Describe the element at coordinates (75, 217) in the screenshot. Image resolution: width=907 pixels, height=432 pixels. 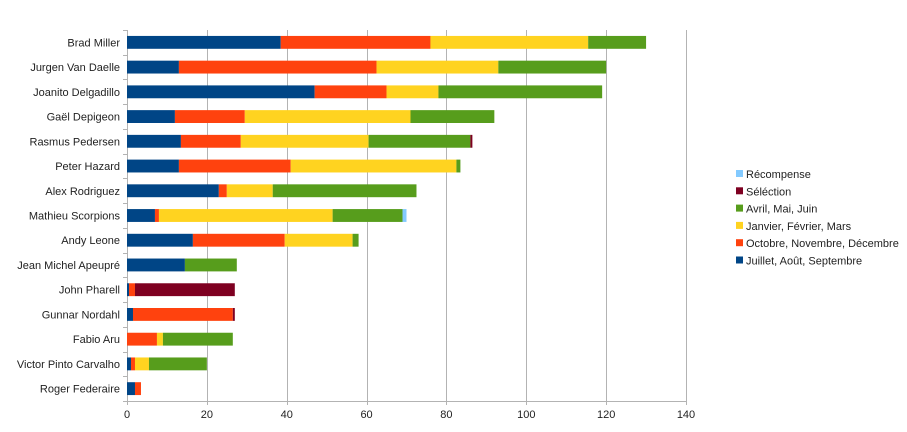
I see `y-category-label: Mathieu Scorpions` at that location.